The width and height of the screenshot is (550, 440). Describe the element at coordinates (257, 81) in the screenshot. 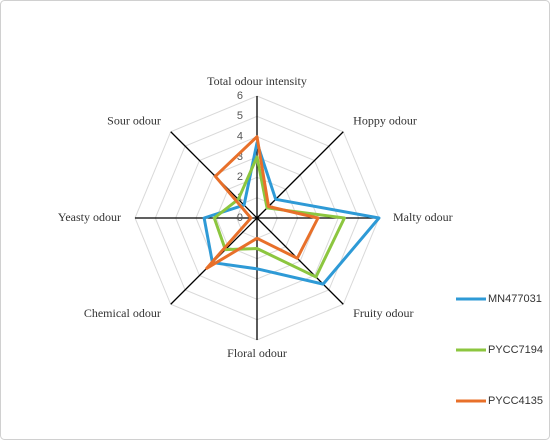

I see `axis-label: Total odour intensity` at that location.